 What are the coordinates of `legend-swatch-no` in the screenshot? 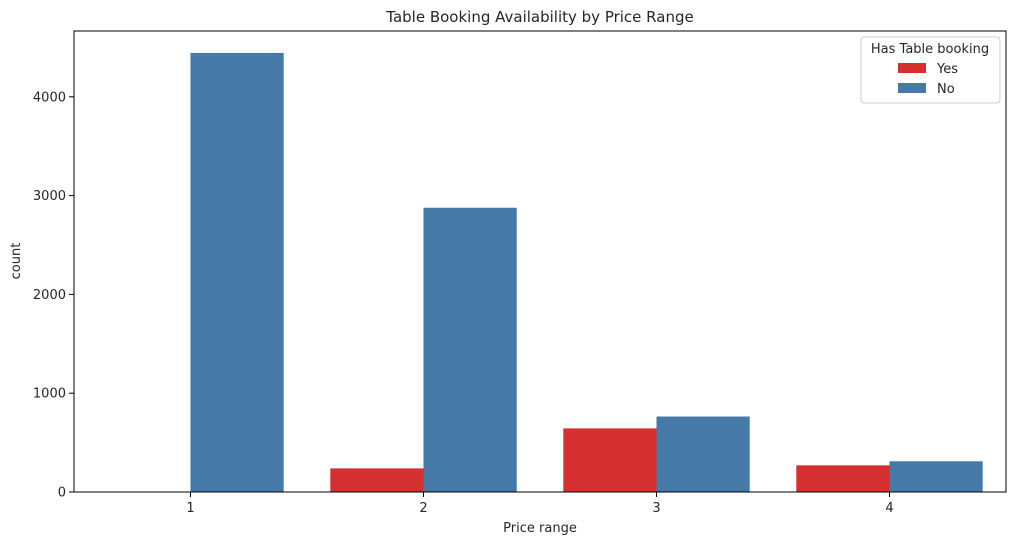 It's located at (912, 88).